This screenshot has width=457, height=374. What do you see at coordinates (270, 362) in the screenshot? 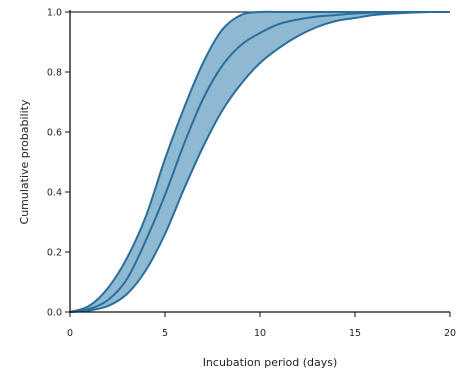
I see `x-axis-title: Incubation period (days)` at bounding box center [270, 362].